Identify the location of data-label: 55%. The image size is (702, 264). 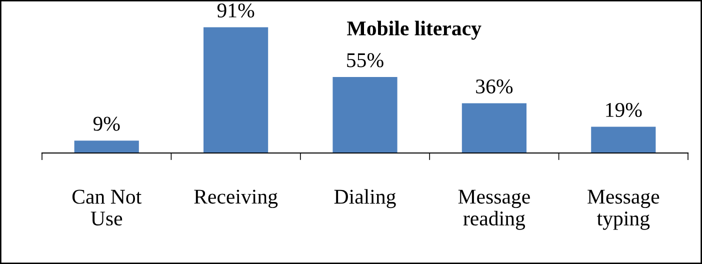
(365, 60).